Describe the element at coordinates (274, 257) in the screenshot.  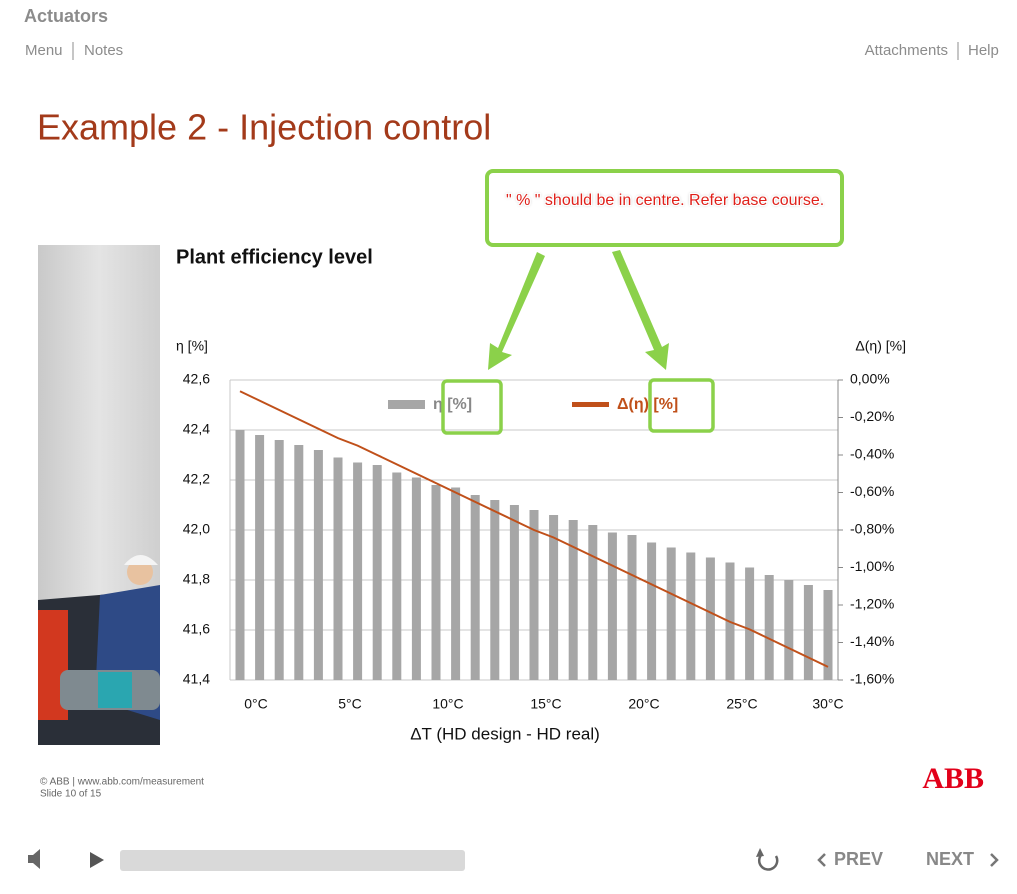
I see `chart-title: Plant efficiency level` at that location.